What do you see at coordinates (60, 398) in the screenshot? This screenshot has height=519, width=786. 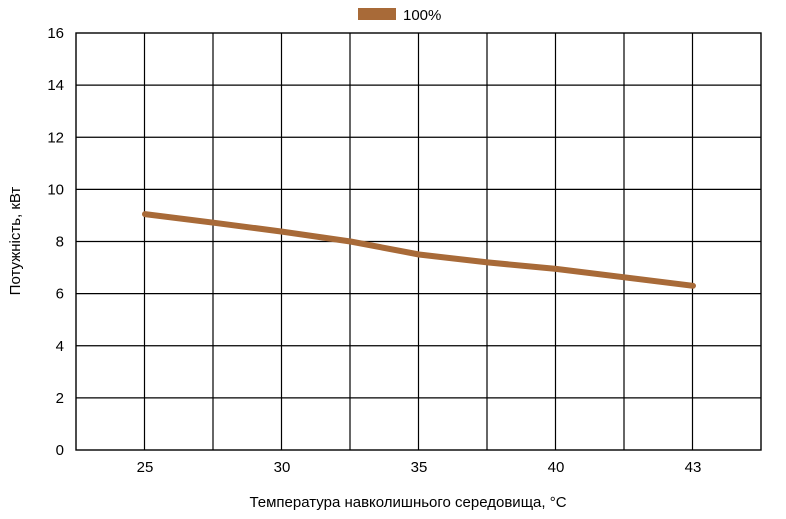 I see `y-tick-label: 2` at bounding box center [60, 398].